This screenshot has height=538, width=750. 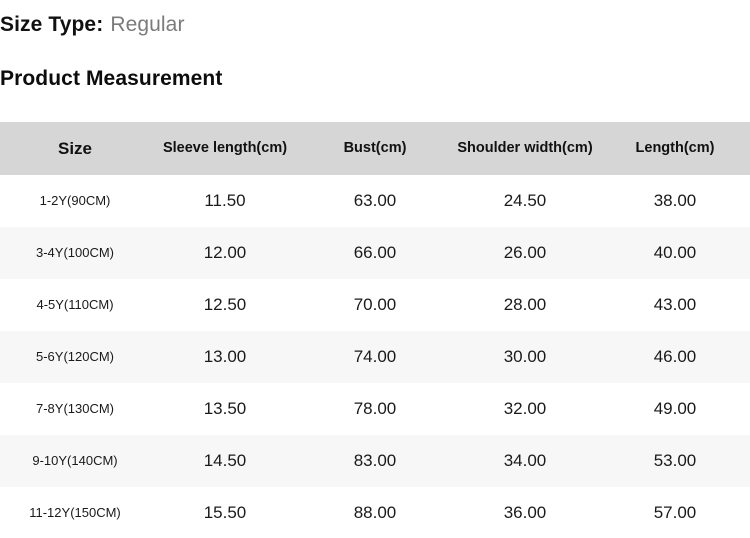 I want to click on table-row: 5-6Y(120CM) 13.00 74.00 30.00 46.00, so click(x=375, y=357).